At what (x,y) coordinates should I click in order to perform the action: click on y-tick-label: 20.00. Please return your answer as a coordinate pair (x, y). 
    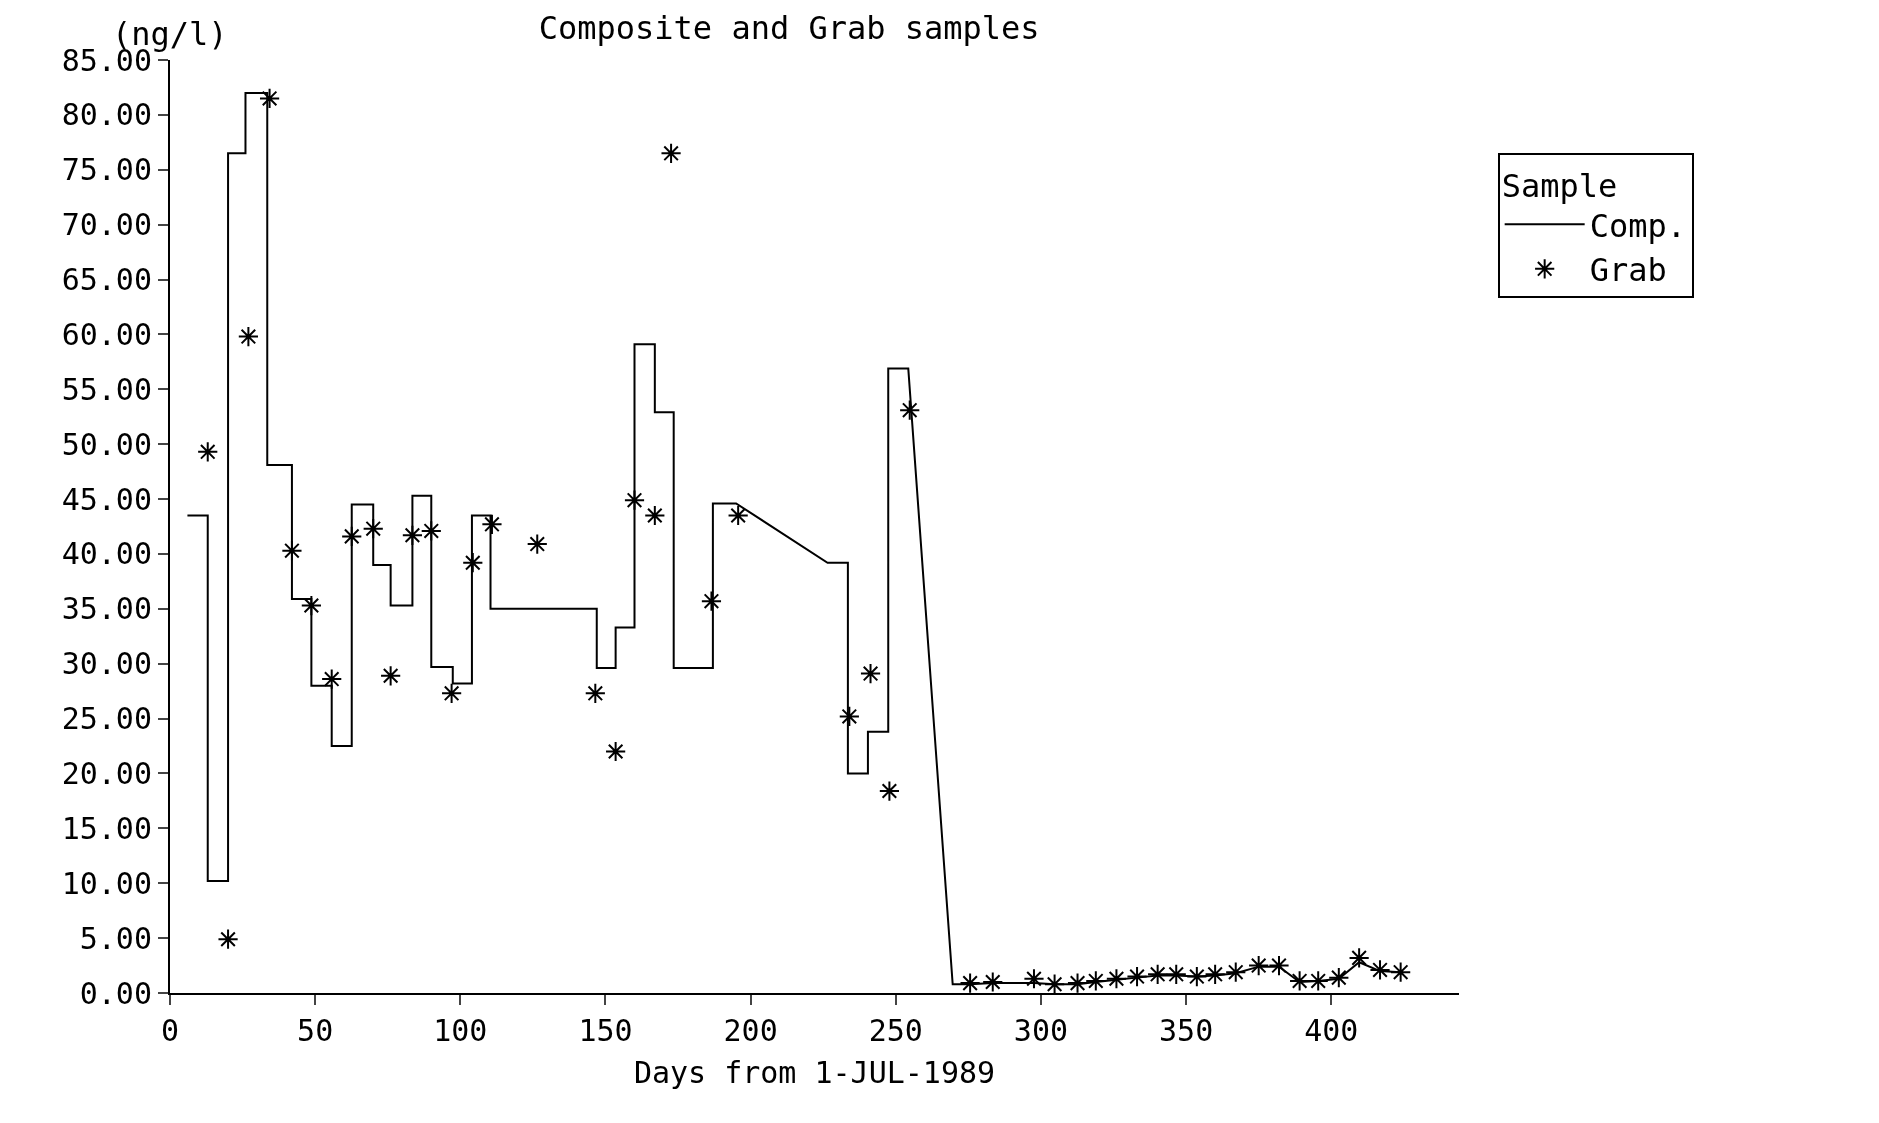
    Looking at the image, I should click on (106, 773).